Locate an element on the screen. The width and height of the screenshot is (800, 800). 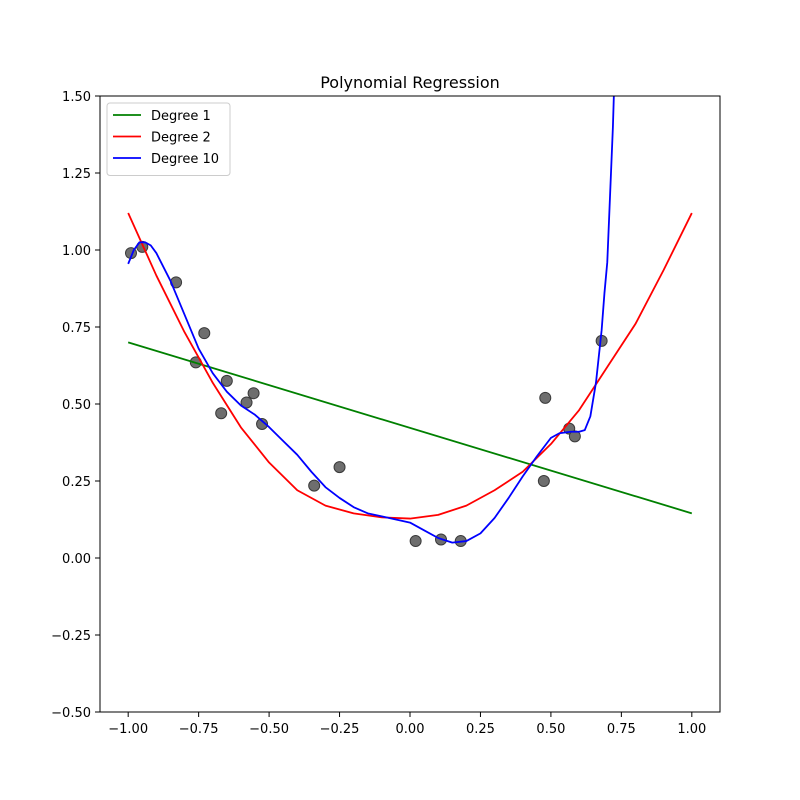
y-tick-label: 0.50 is located at coordinates (76, 405).